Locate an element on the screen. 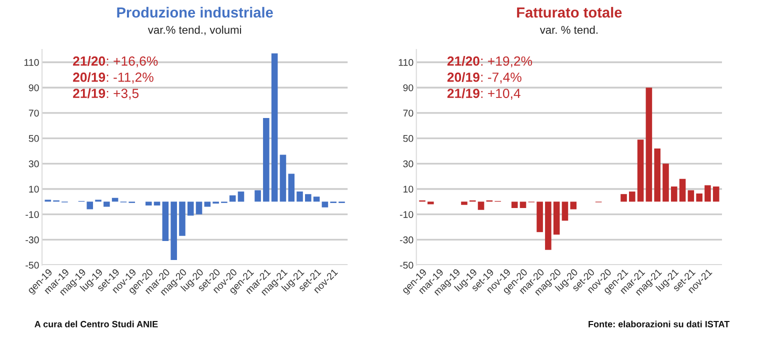 The height and width of the screenshot is (342, 764). chart-subtitle: var. % tend. is located at coordinates (569, 30).